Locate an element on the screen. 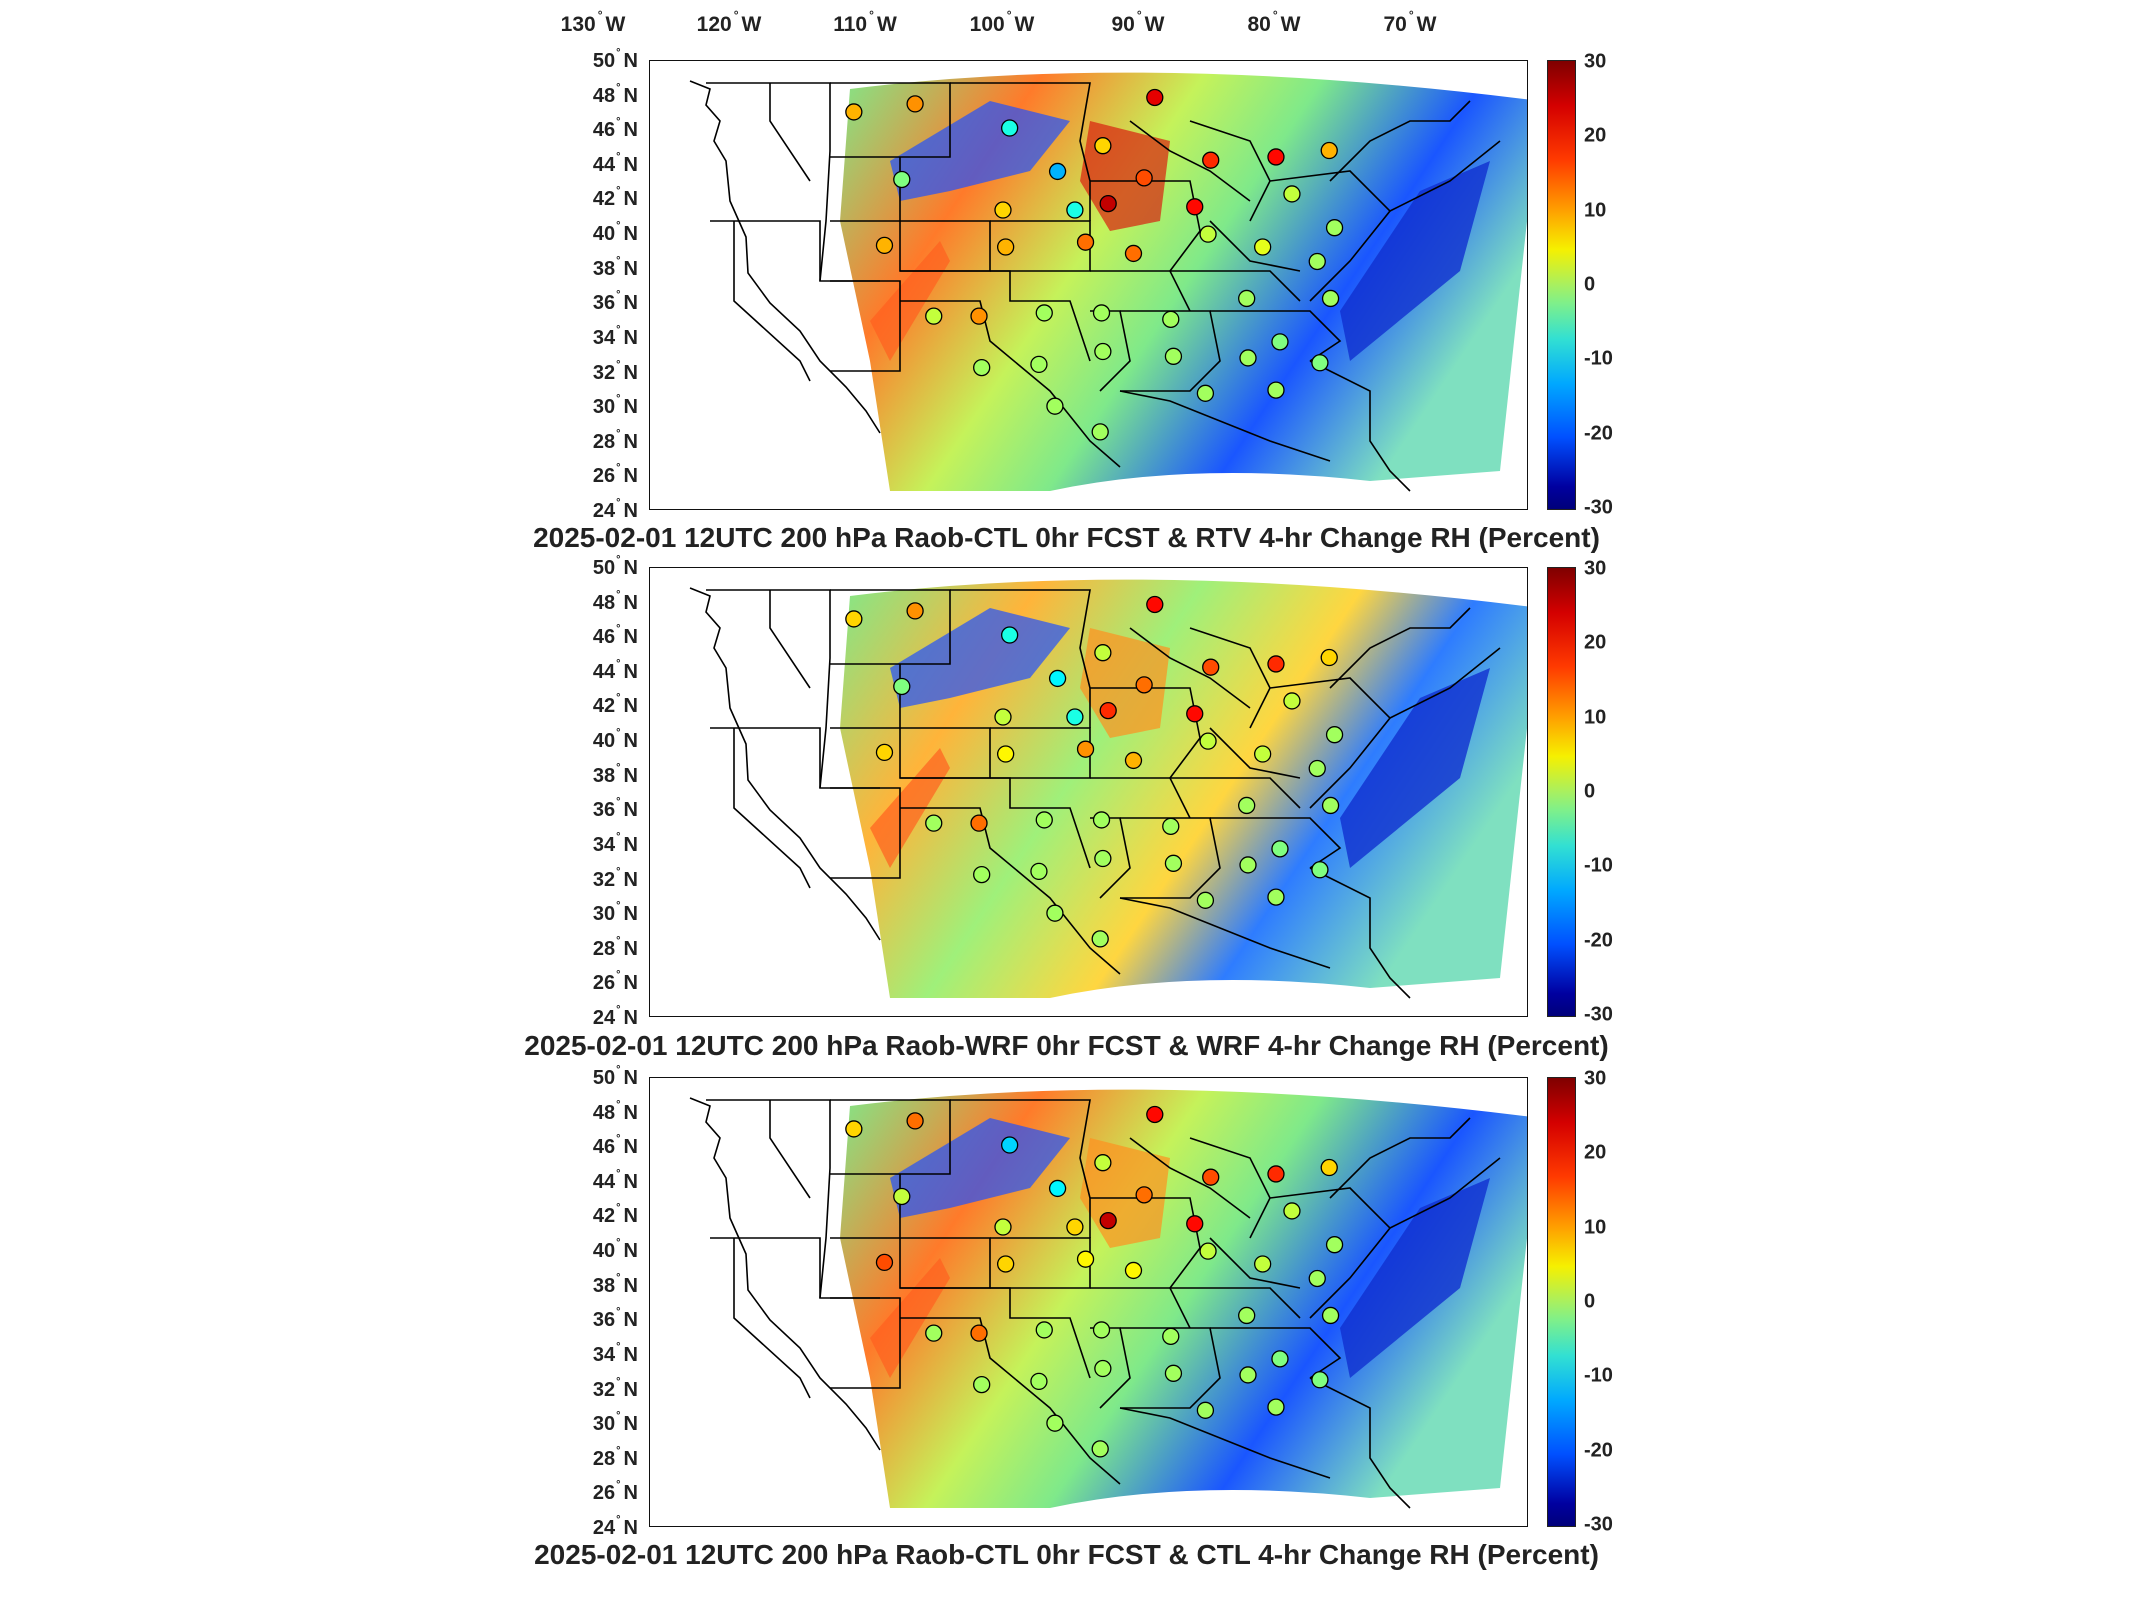 Image resolution: width=2133 pixels, height=1600 pixels. lon-tick-label: 110 ° W is located at coordinates (865, 22).